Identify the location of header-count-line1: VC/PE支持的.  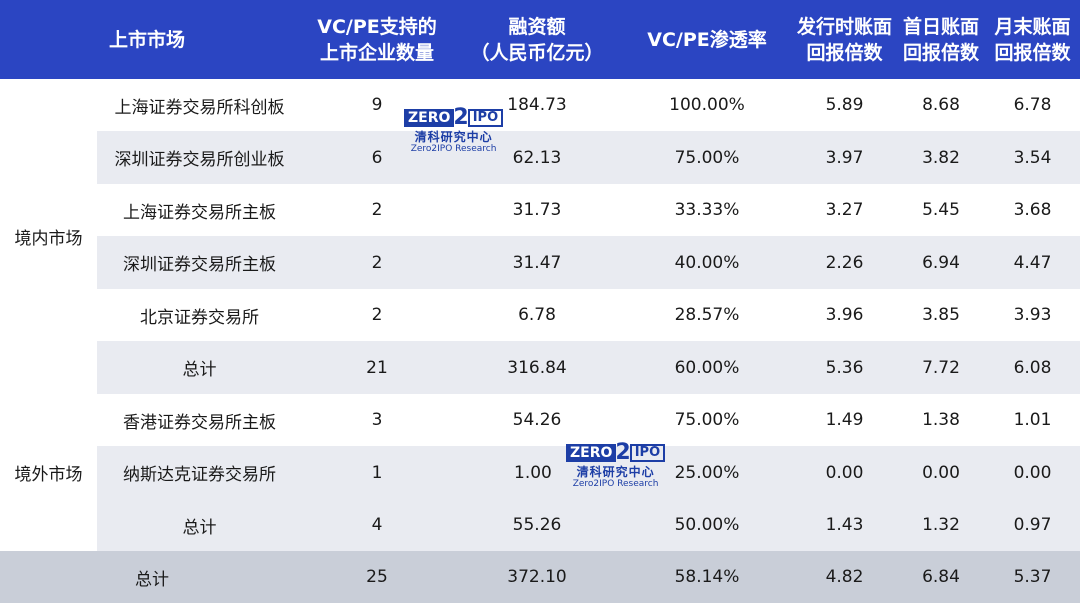
(377, 26).